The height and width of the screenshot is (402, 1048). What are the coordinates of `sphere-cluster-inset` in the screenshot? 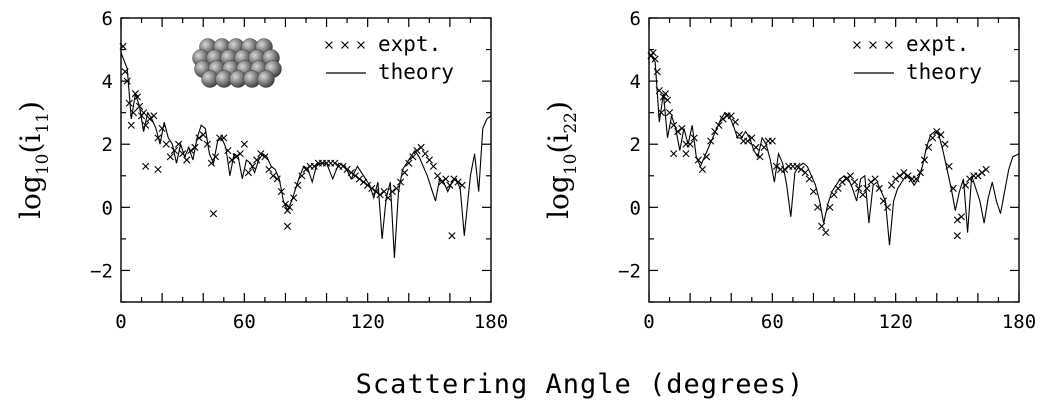 It's located at (237, 63).